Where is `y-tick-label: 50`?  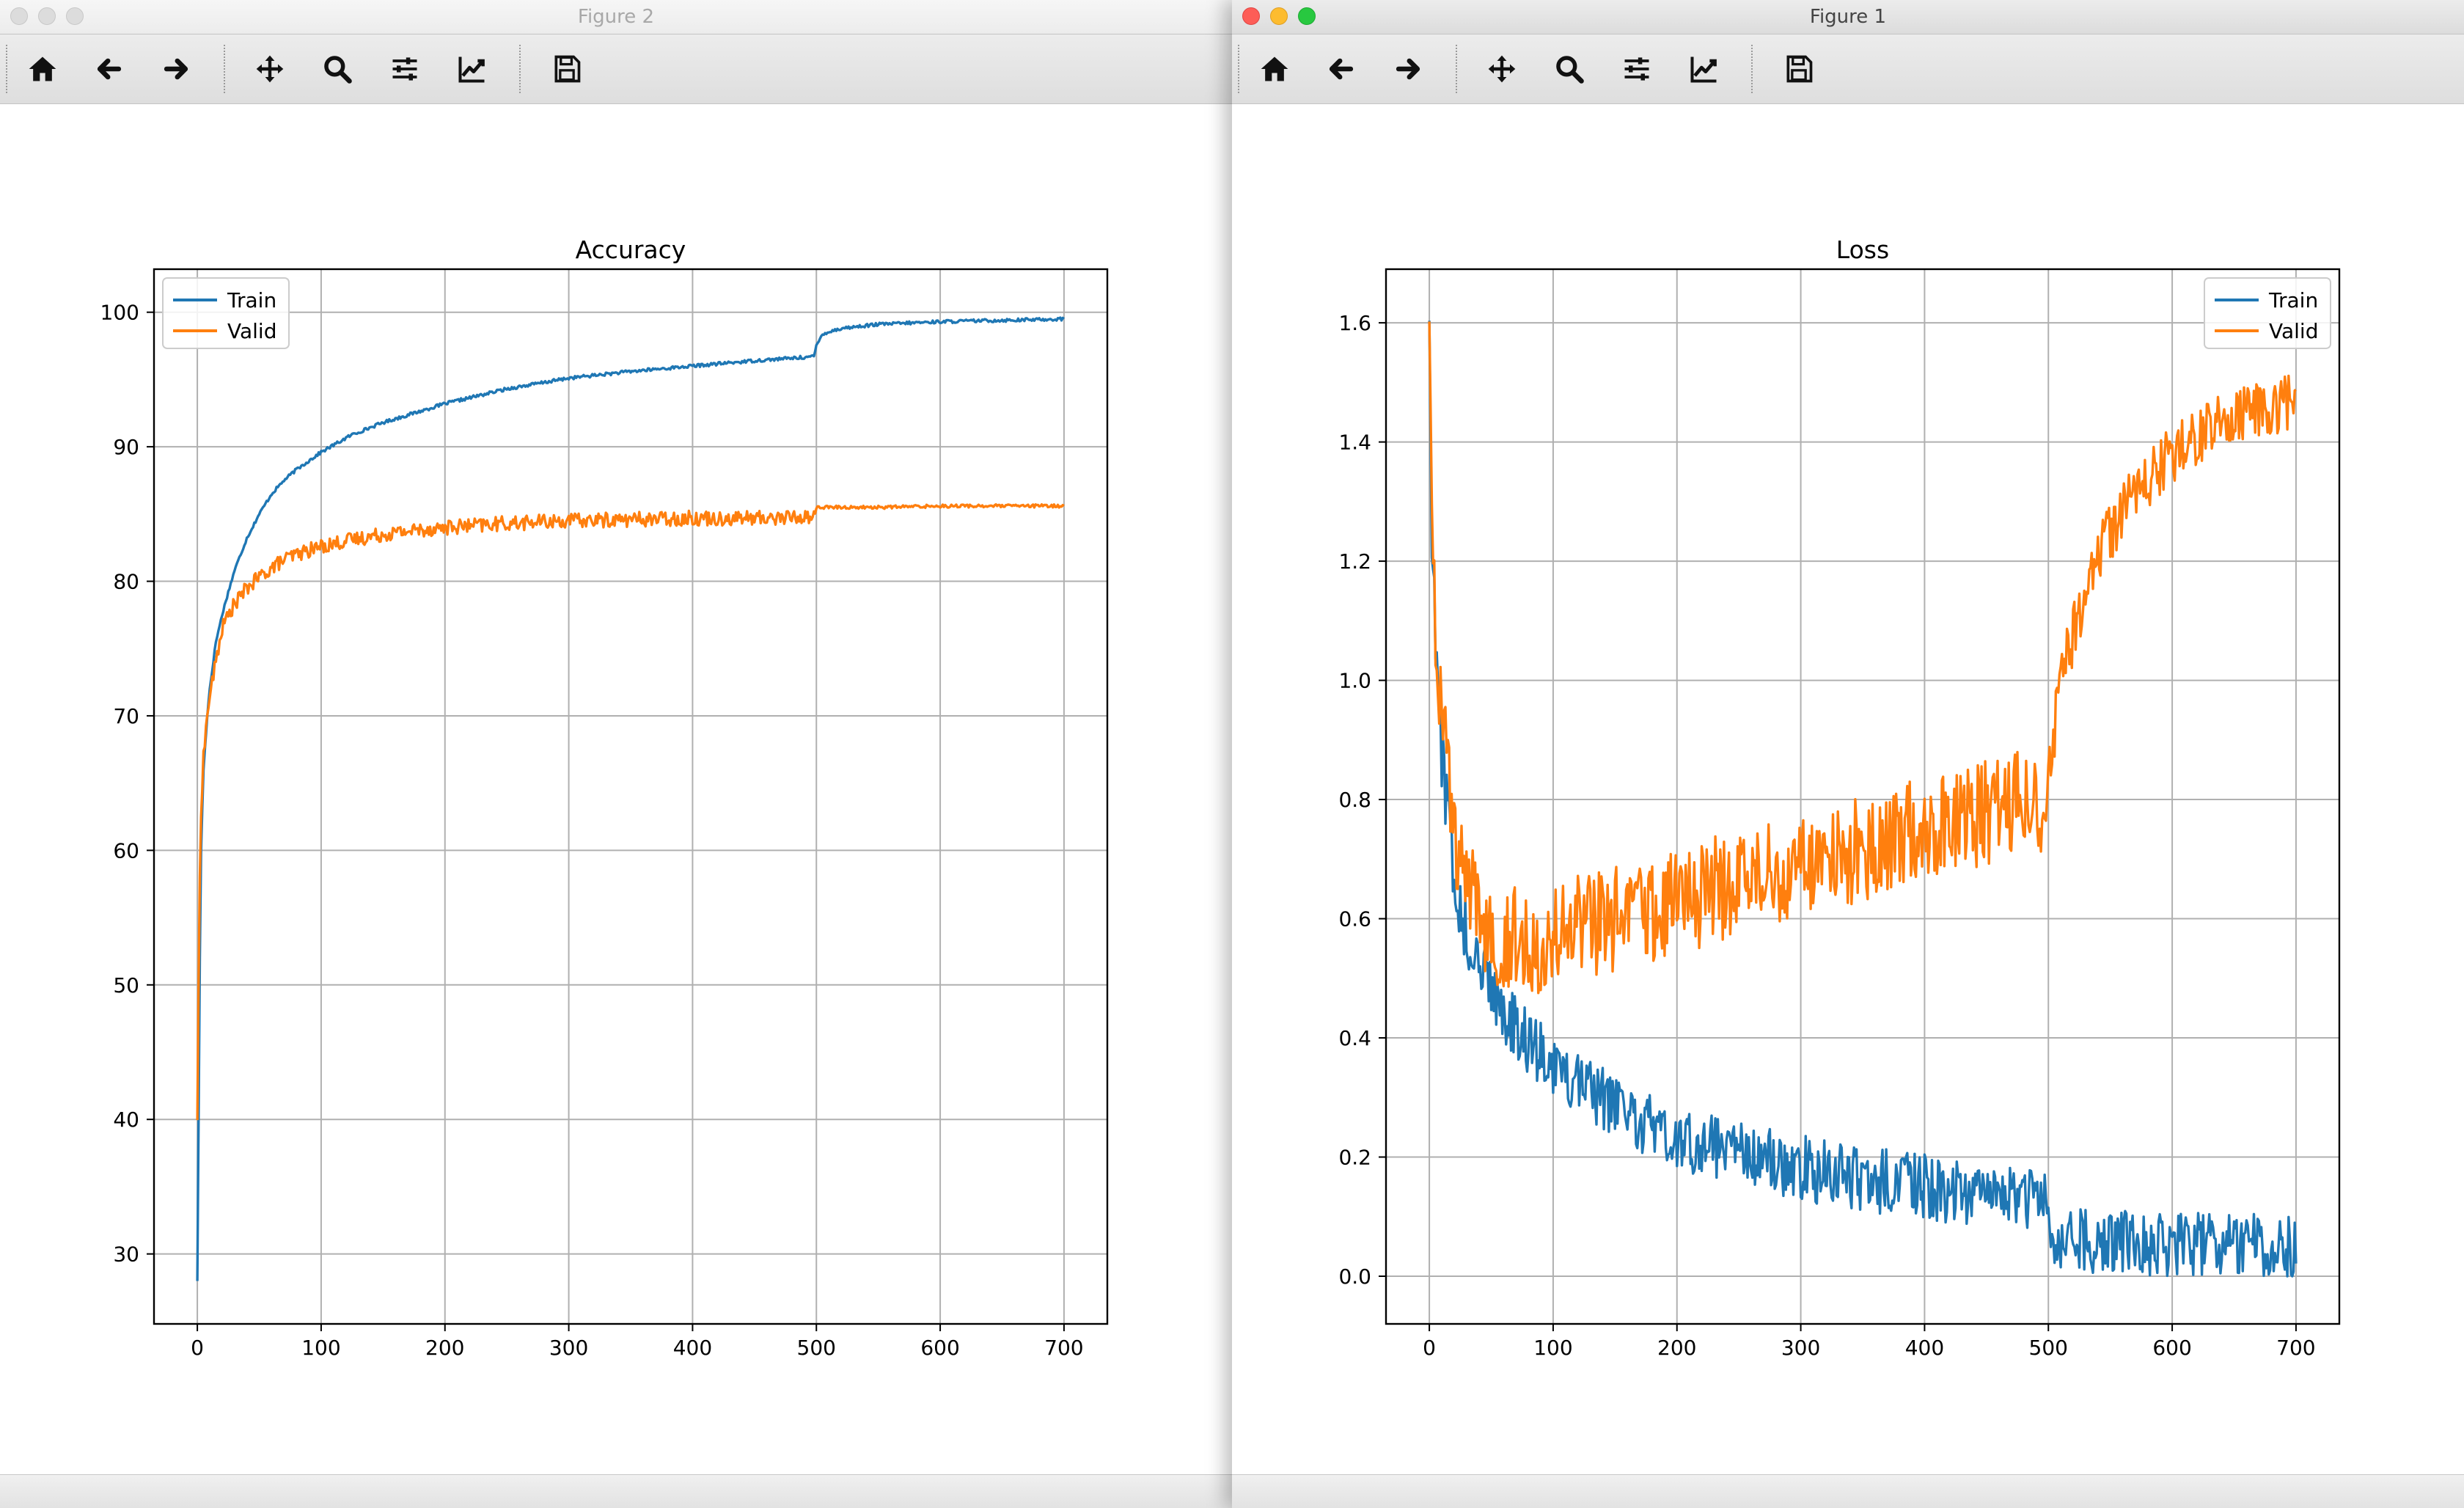 y-tick-label: 50 is located at coordinates (126, 985).